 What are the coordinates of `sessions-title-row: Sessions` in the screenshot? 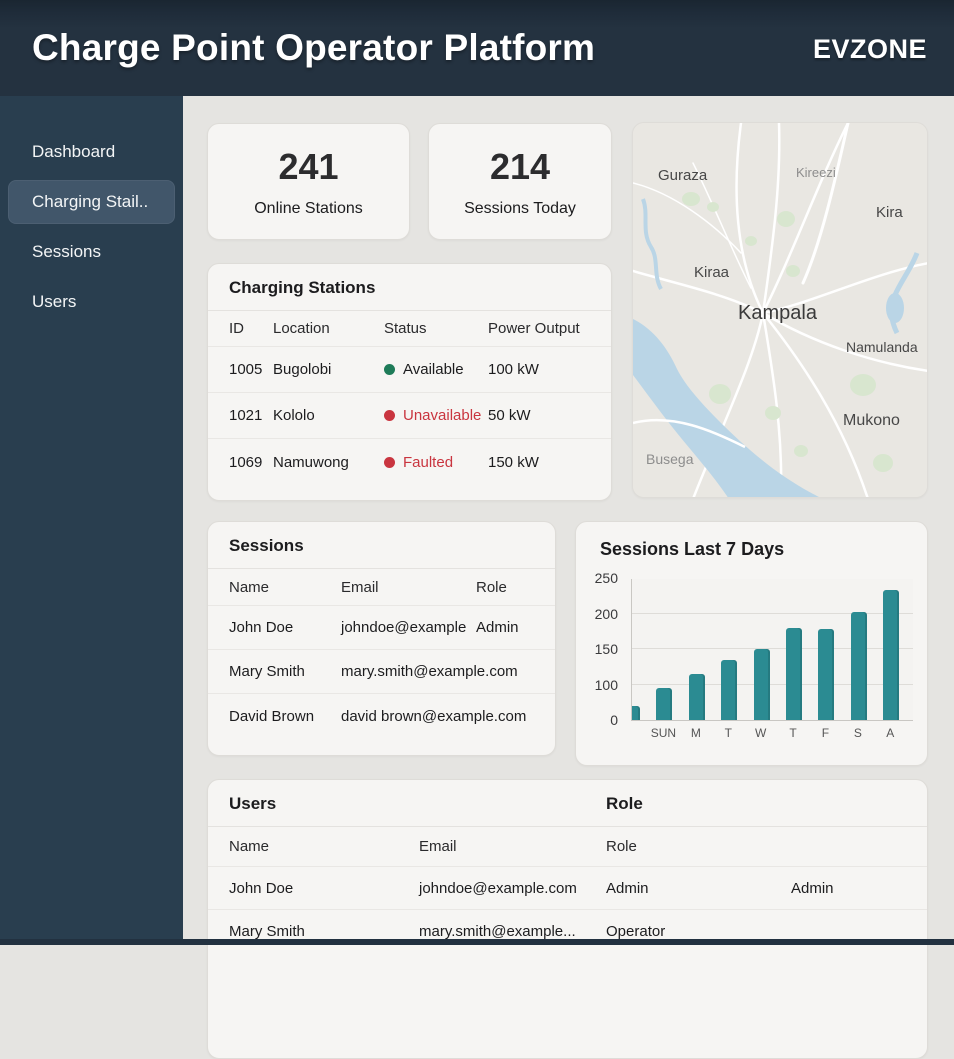 It's located at (381, 545).